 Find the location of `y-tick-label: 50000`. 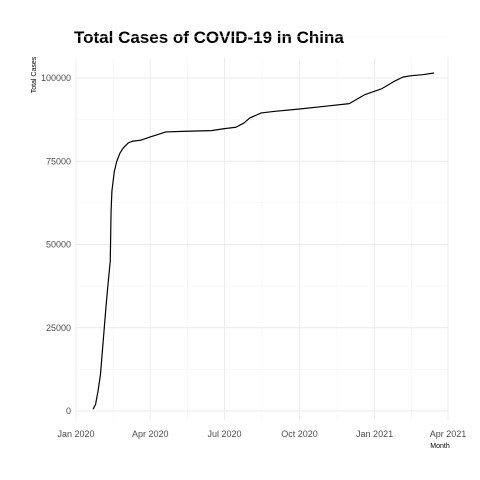

y-tick-label: 50000 is located at coordinates (58, 245).